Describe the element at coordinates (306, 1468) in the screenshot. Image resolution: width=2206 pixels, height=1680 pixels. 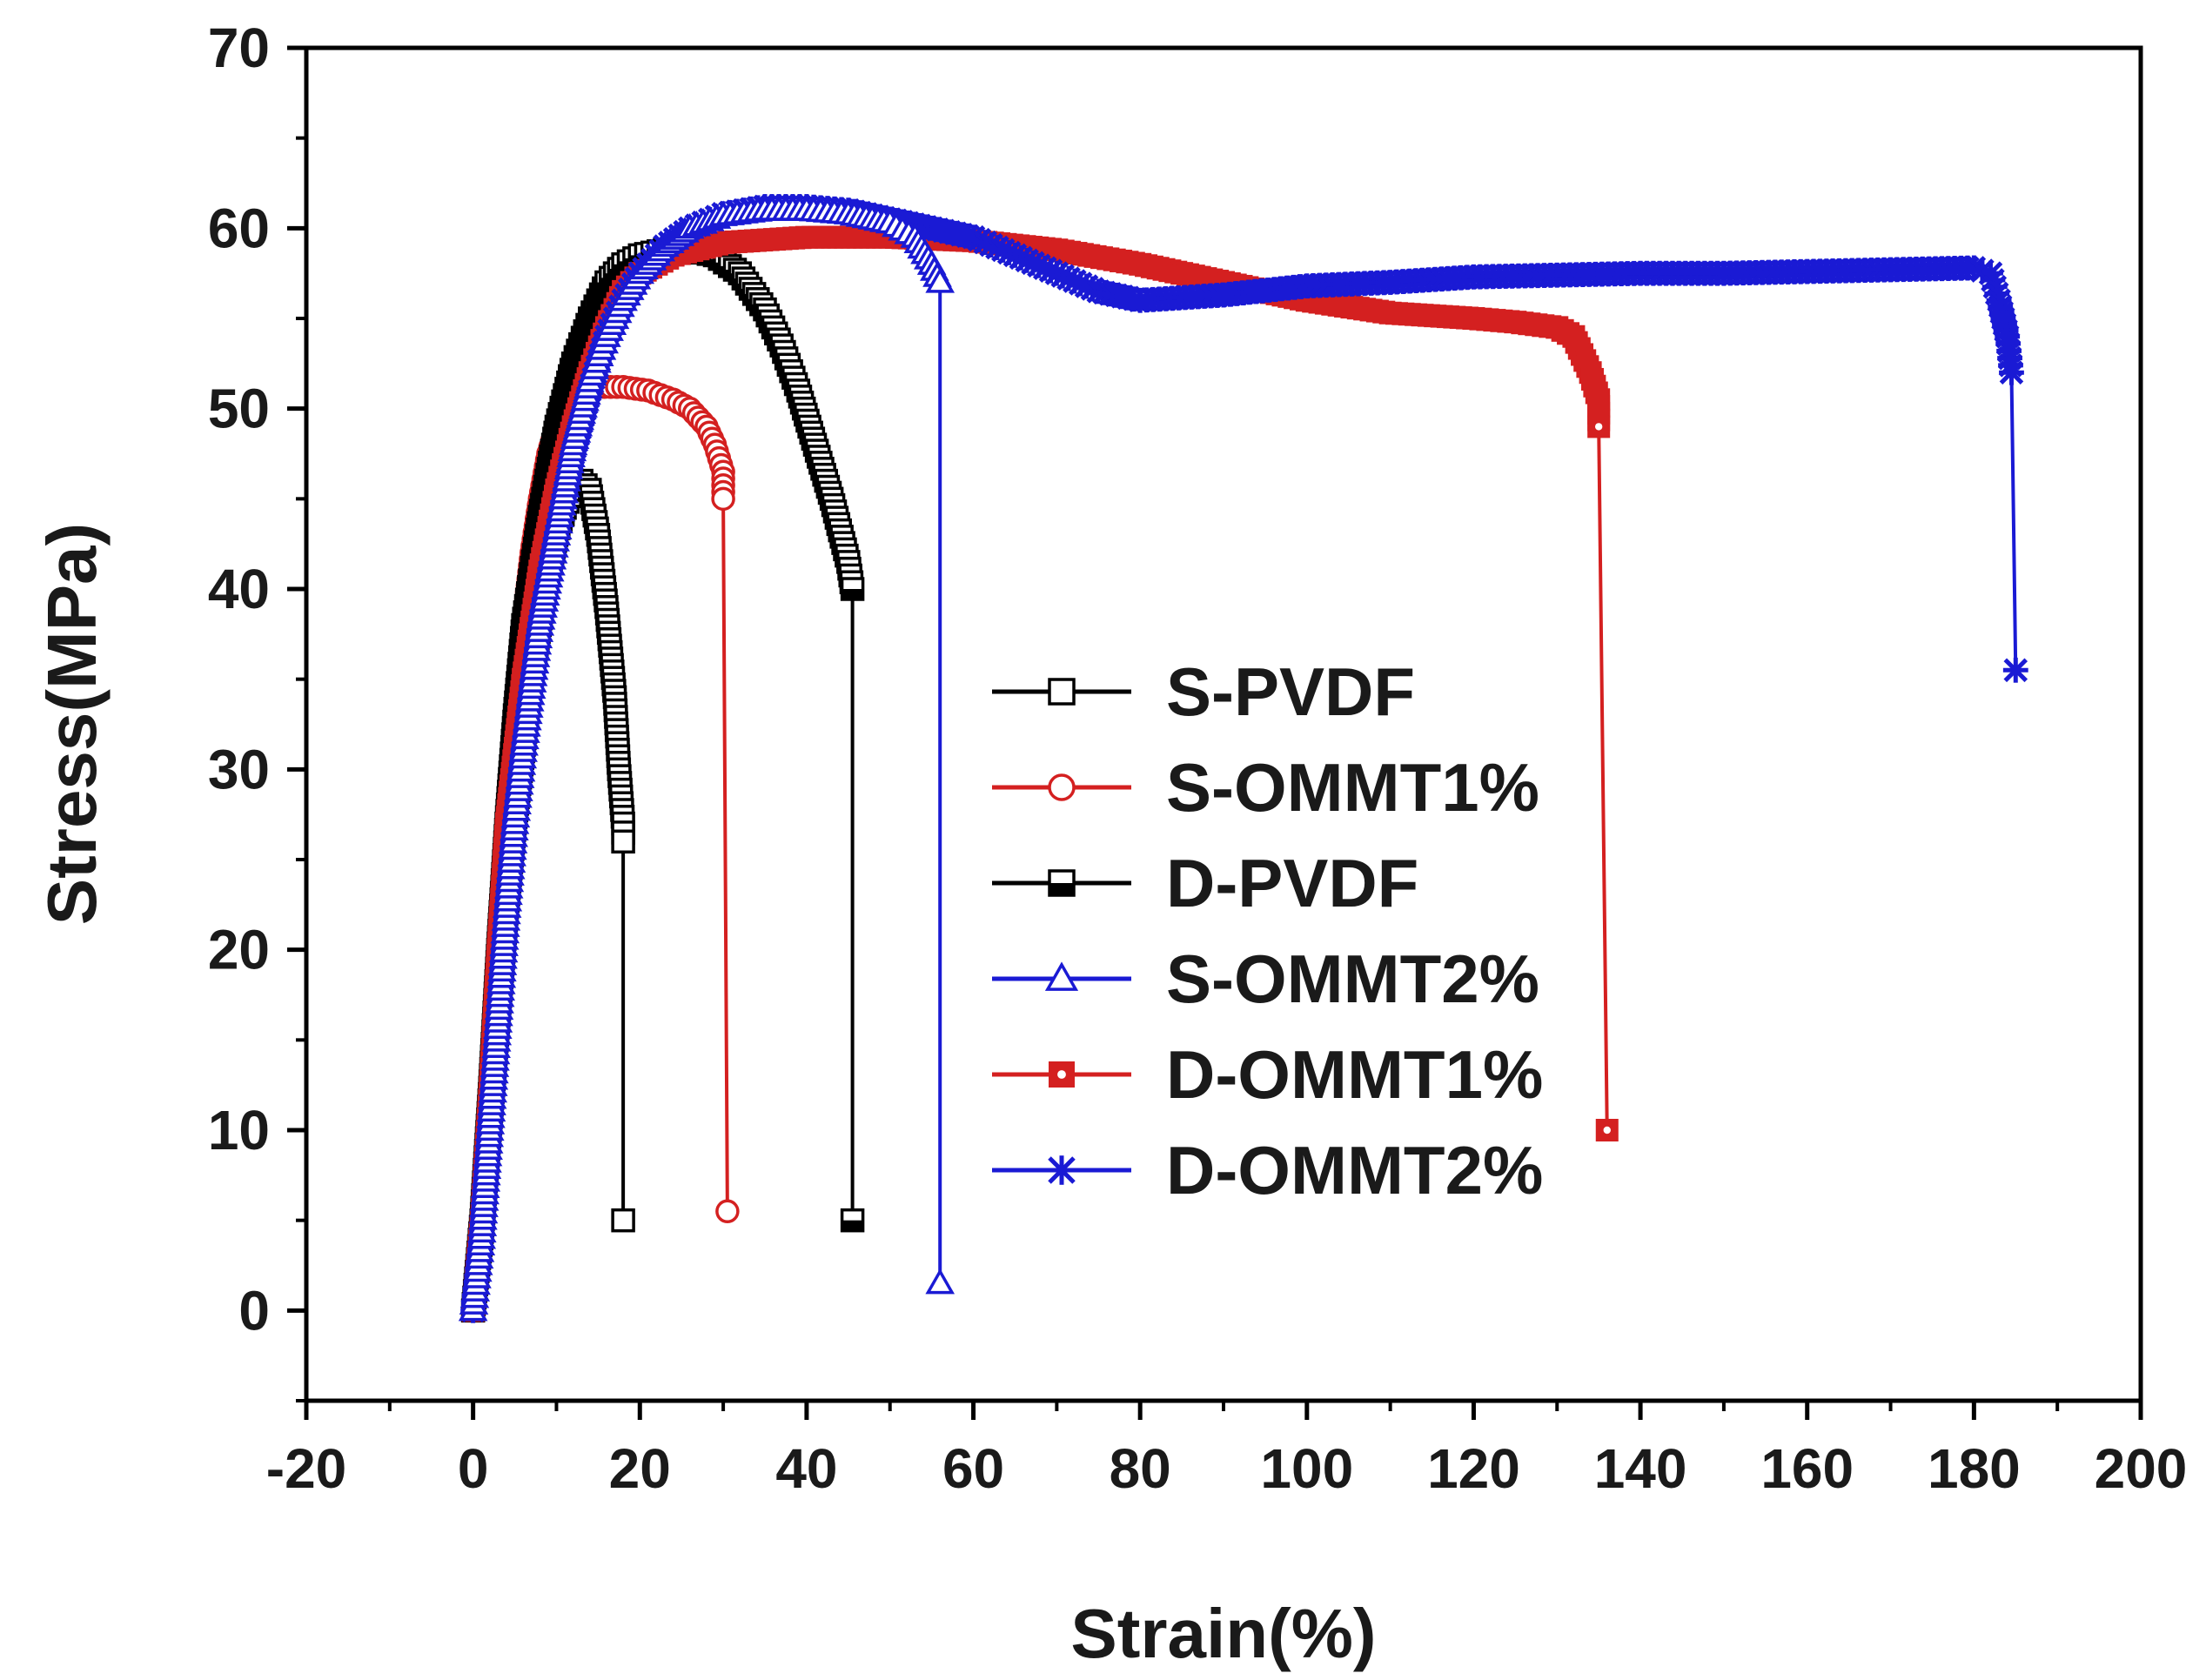
I see `x-tick-label: -20` at that location.